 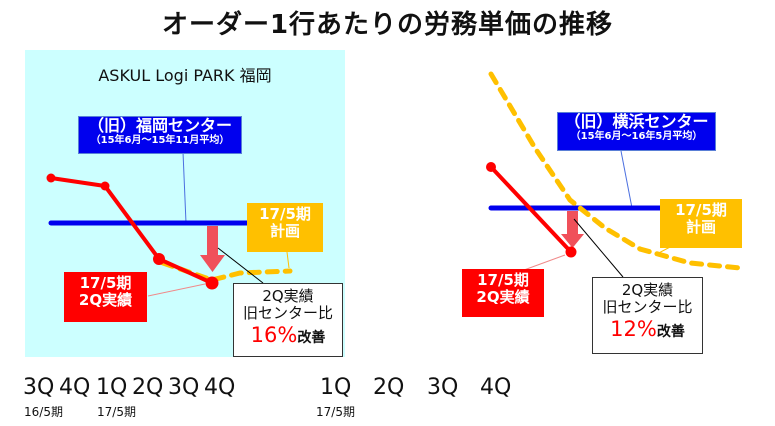 What do you see at coordinates (105, 297) in the screenshot?
I see `fukuoka-actual-label: 17/5期 2Q実績` at bounding box center [105, 297].